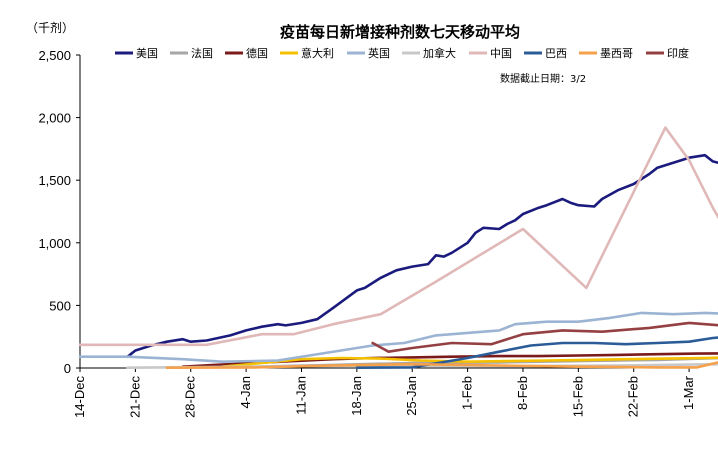  Describe the element at coordinates (688, 392) in the screenshot. I see `x-tick-label: 1-Mar` at that location.